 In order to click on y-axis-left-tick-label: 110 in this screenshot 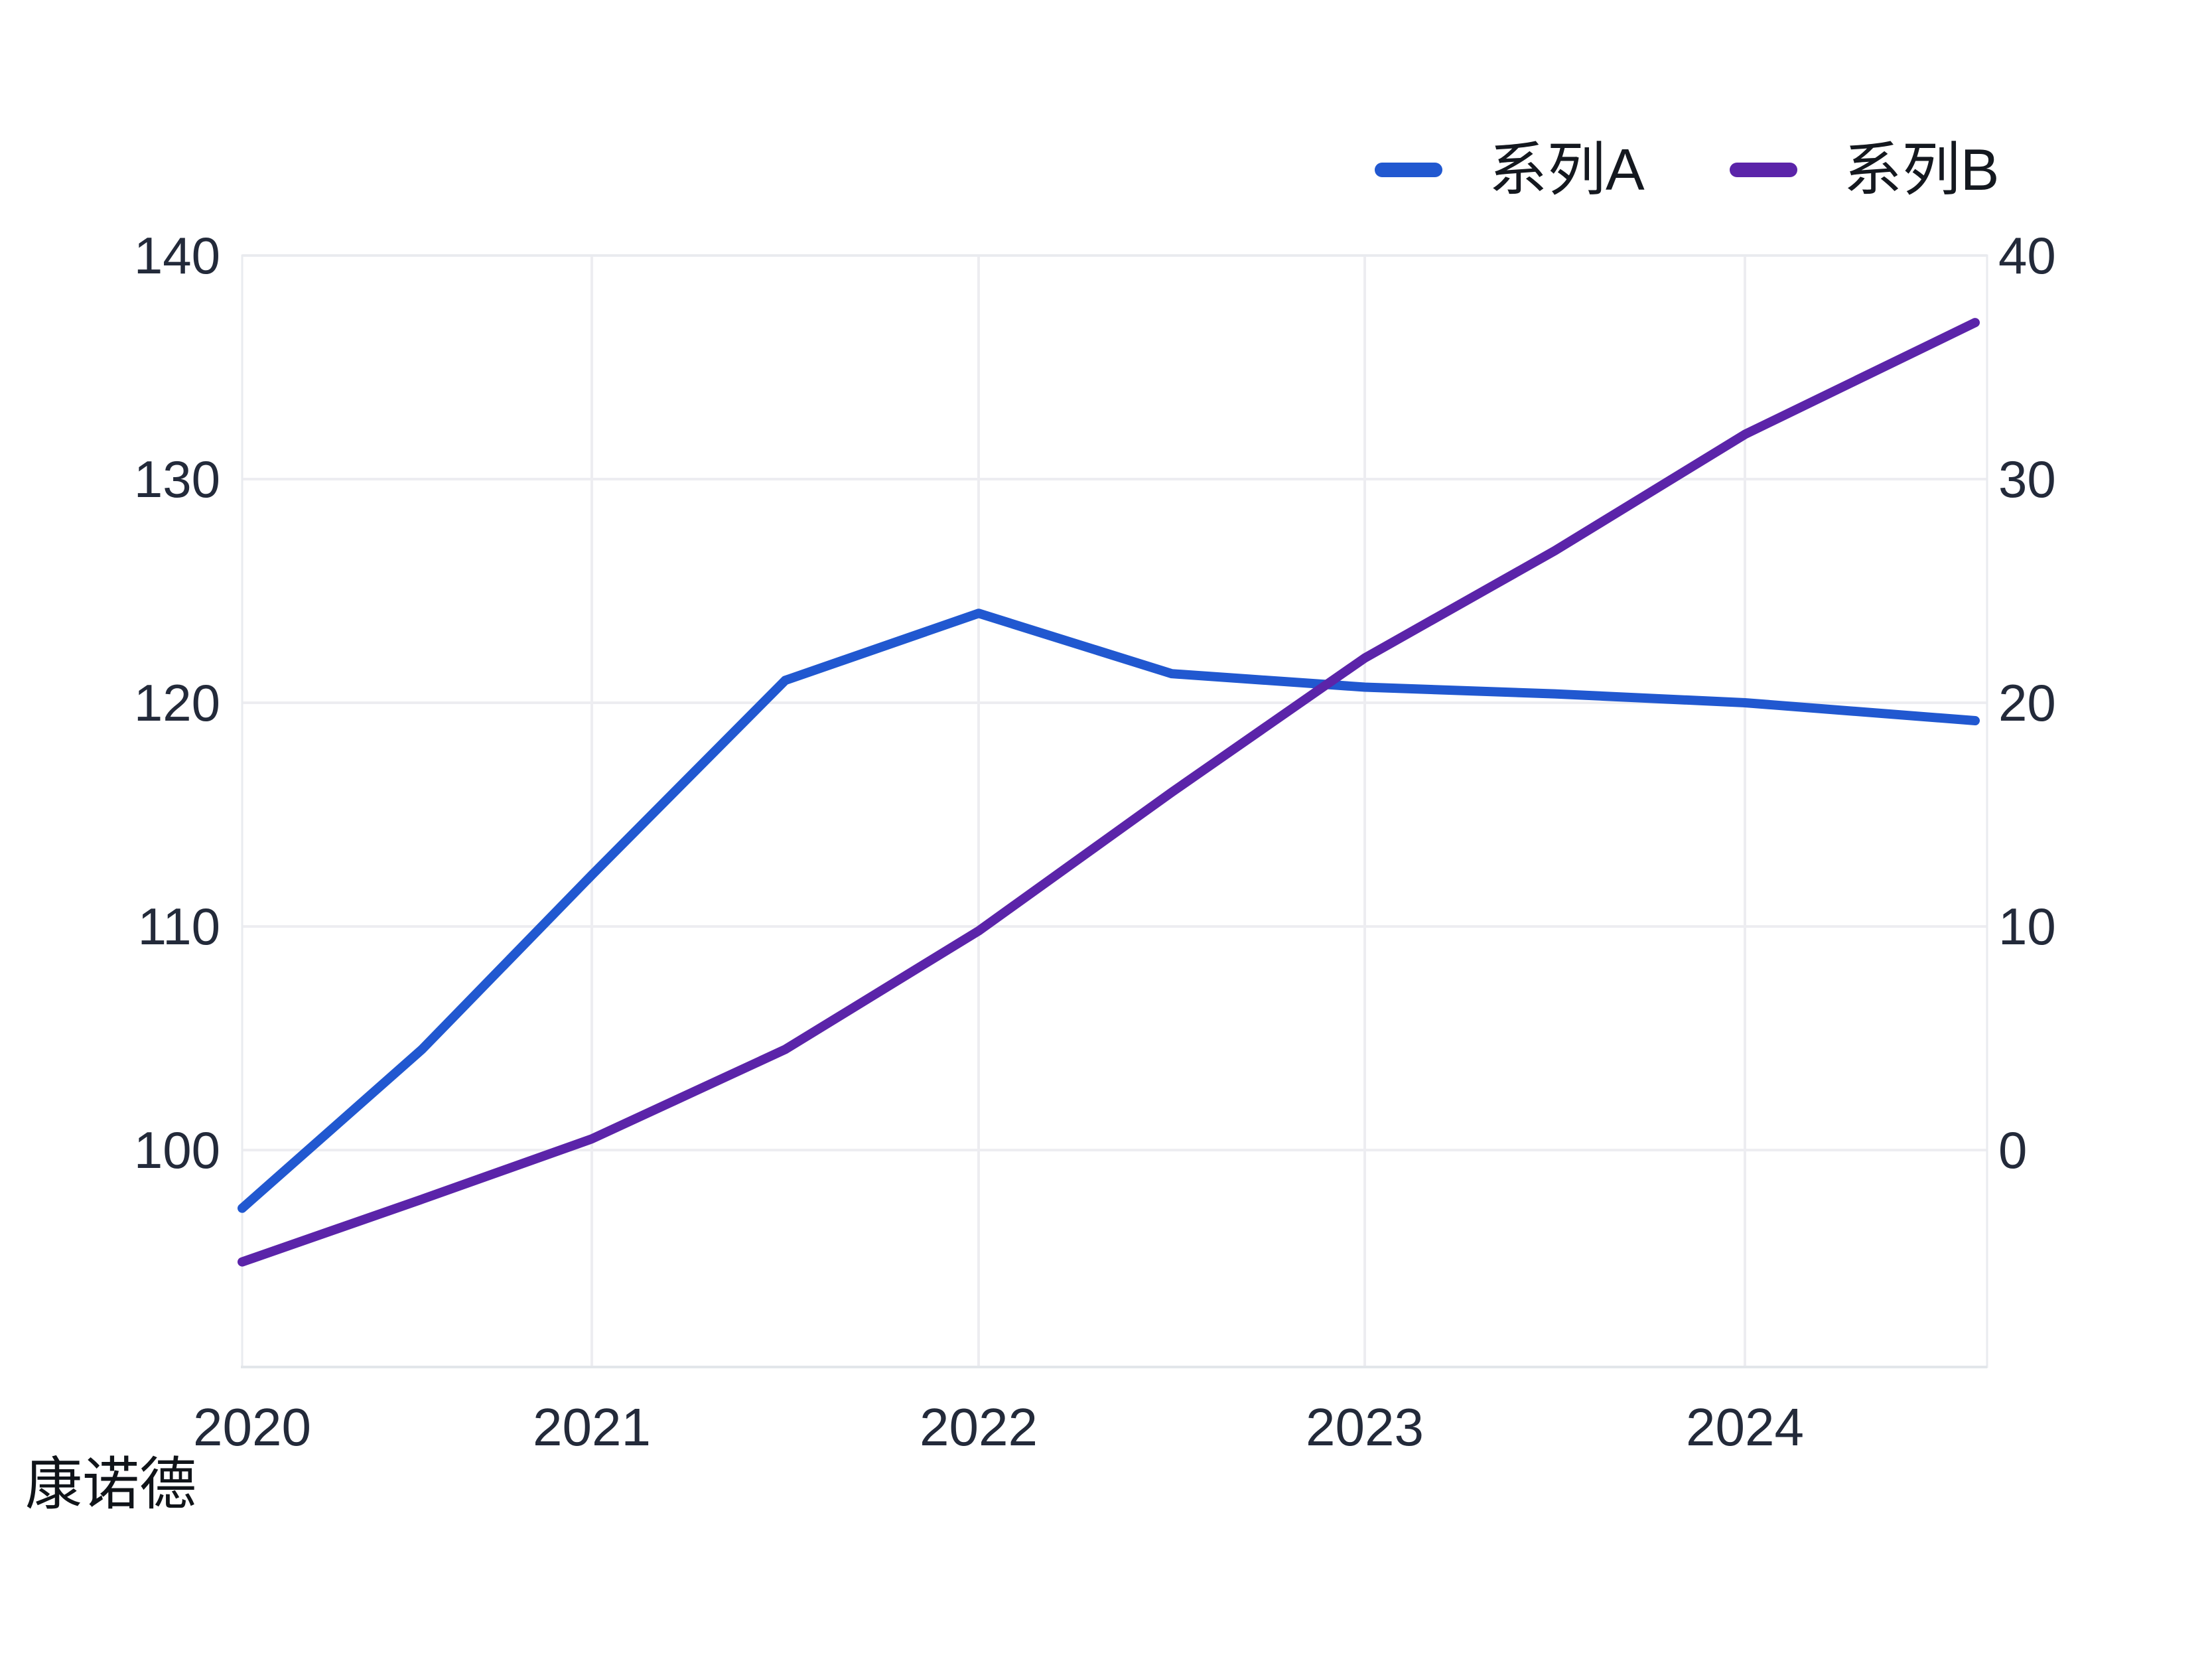, I will do `click(179, 926)`.